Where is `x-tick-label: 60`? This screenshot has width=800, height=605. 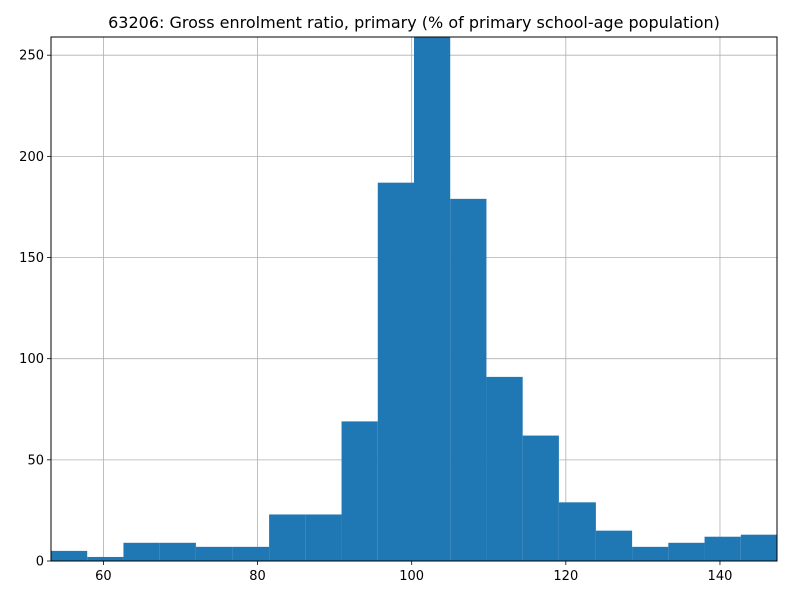
x-tick-label: 60 is located at coordinates (103, 576).